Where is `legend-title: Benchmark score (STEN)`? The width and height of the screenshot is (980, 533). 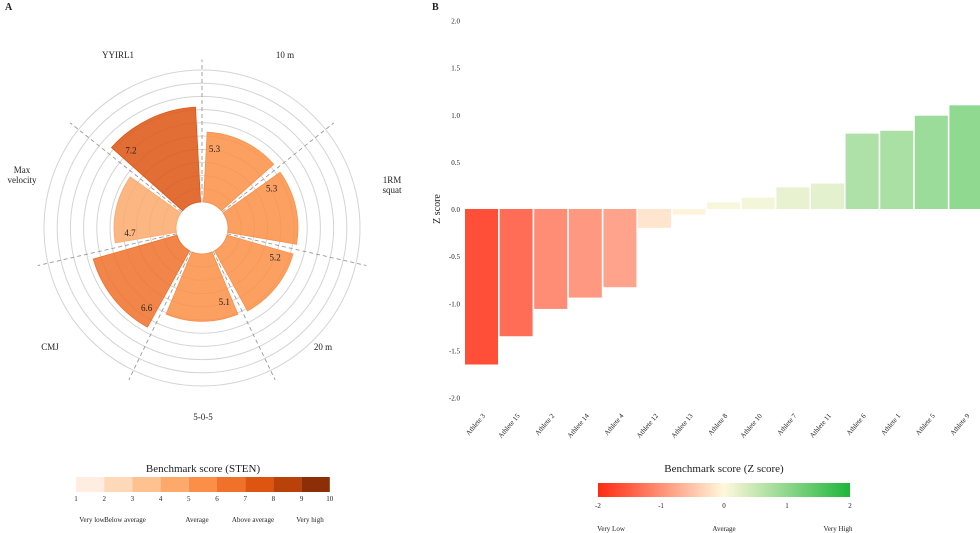 legend-title: Benchmark score (STEN) is located at coordinates (203, 469).